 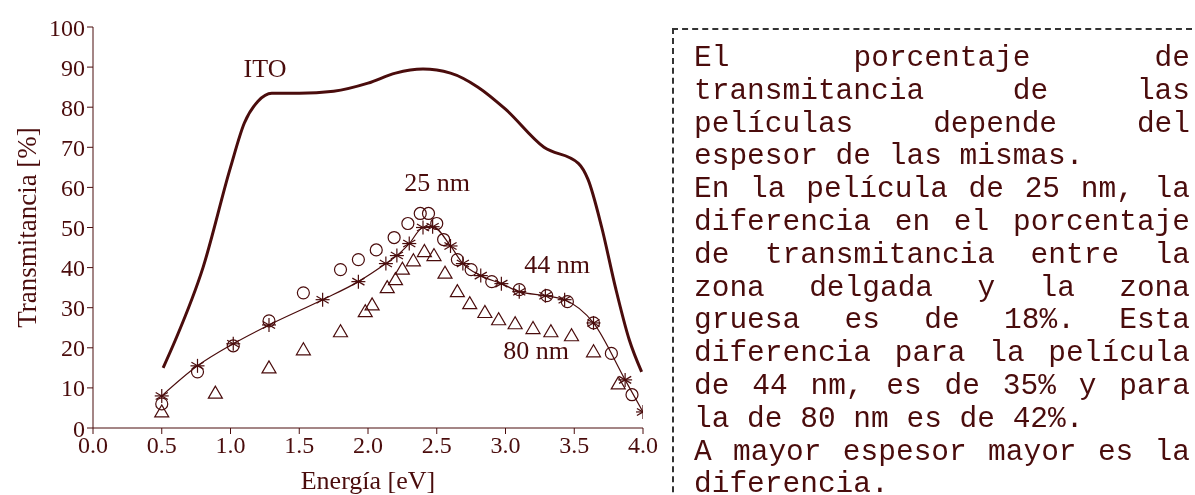 I want to click on y-tick-label: 100, so click(x=67, y=27).